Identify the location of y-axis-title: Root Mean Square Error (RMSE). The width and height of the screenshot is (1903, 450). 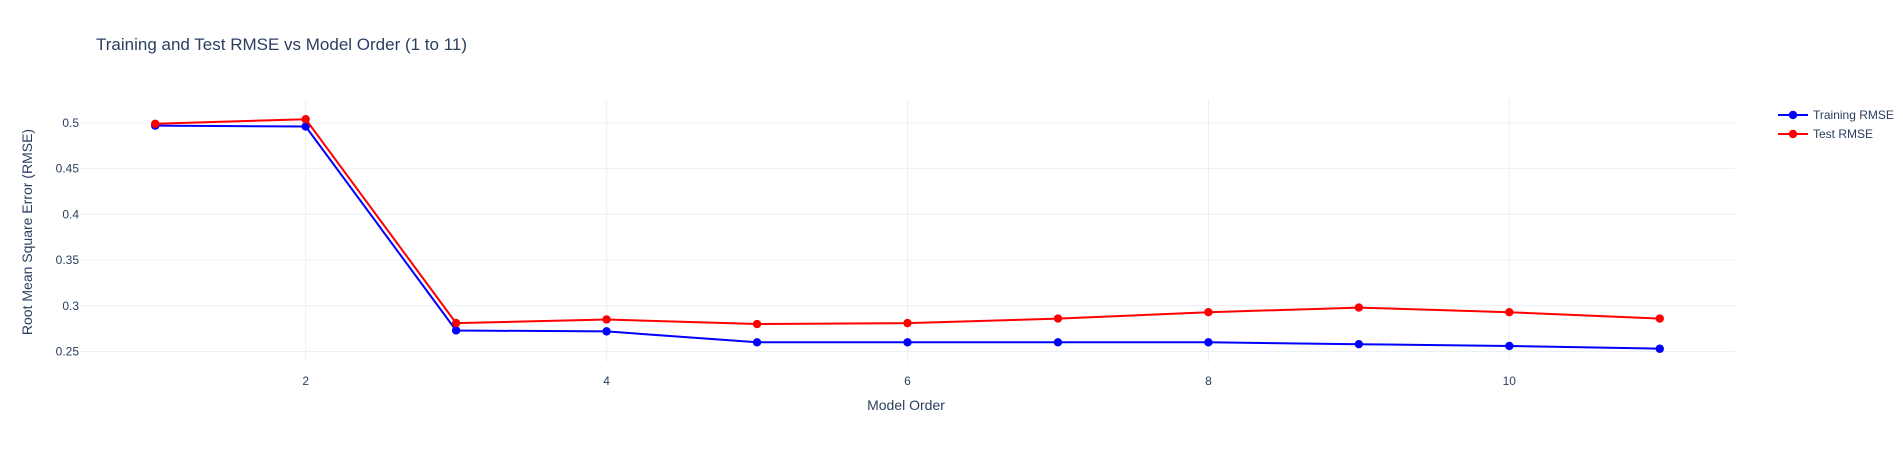
(27, 232).